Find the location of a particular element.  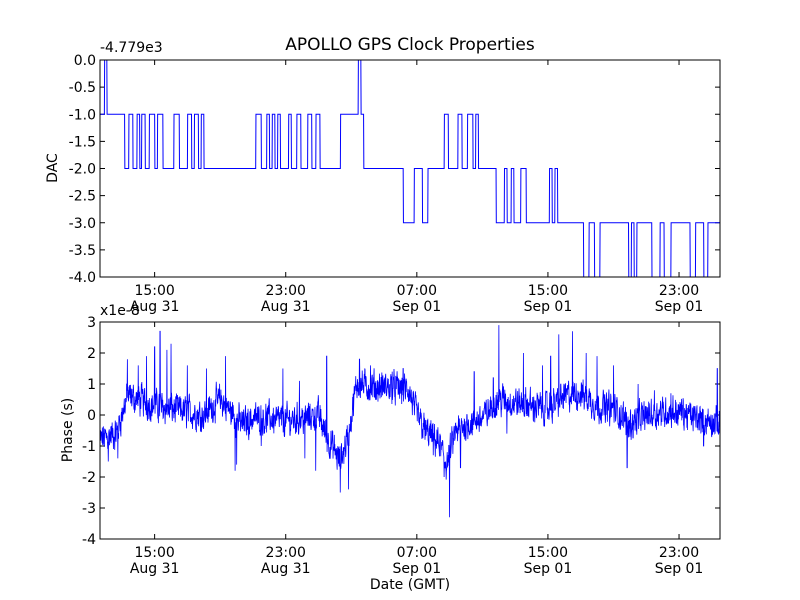

phase-y-tick-label: 2 is located at coordinates (91, 354).